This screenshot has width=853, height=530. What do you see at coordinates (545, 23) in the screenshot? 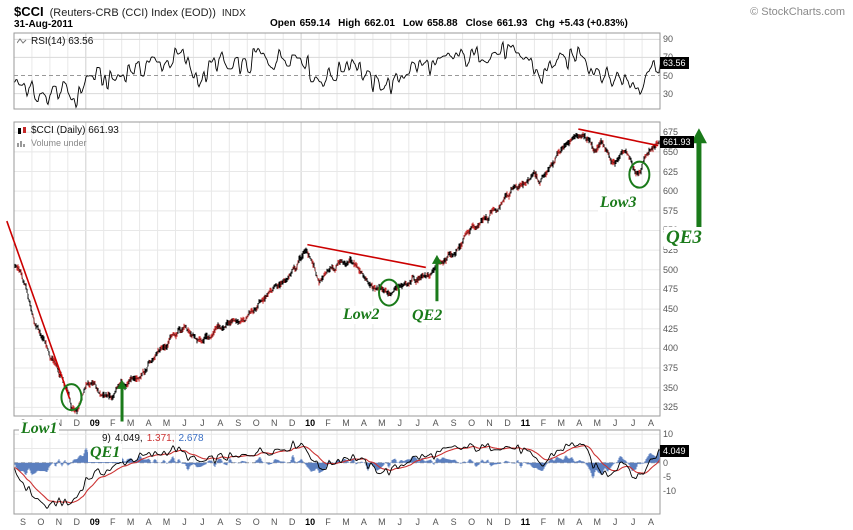
I see `quote-label: Chg` at bounding box center [545, 23].